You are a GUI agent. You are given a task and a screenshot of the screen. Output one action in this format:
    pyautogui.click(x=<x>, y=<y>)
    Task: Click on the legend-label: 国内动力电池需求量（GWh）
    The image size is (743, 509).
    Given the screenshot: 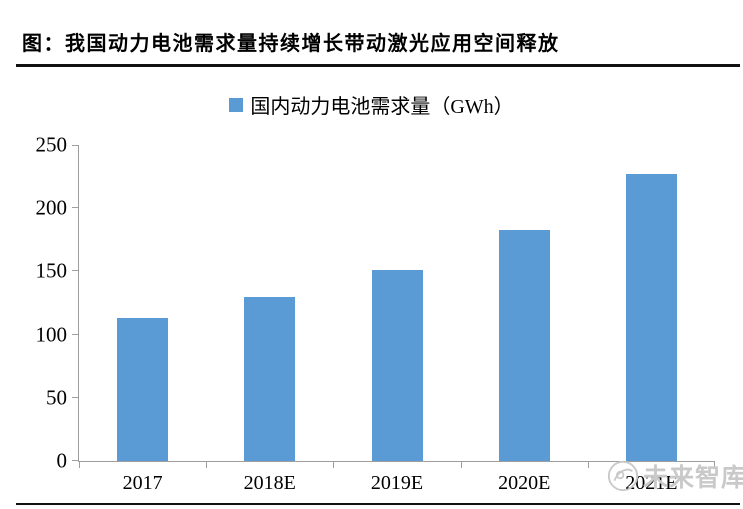 What is the action you would take?
    pyautogui.click(x=382, y=107)
    